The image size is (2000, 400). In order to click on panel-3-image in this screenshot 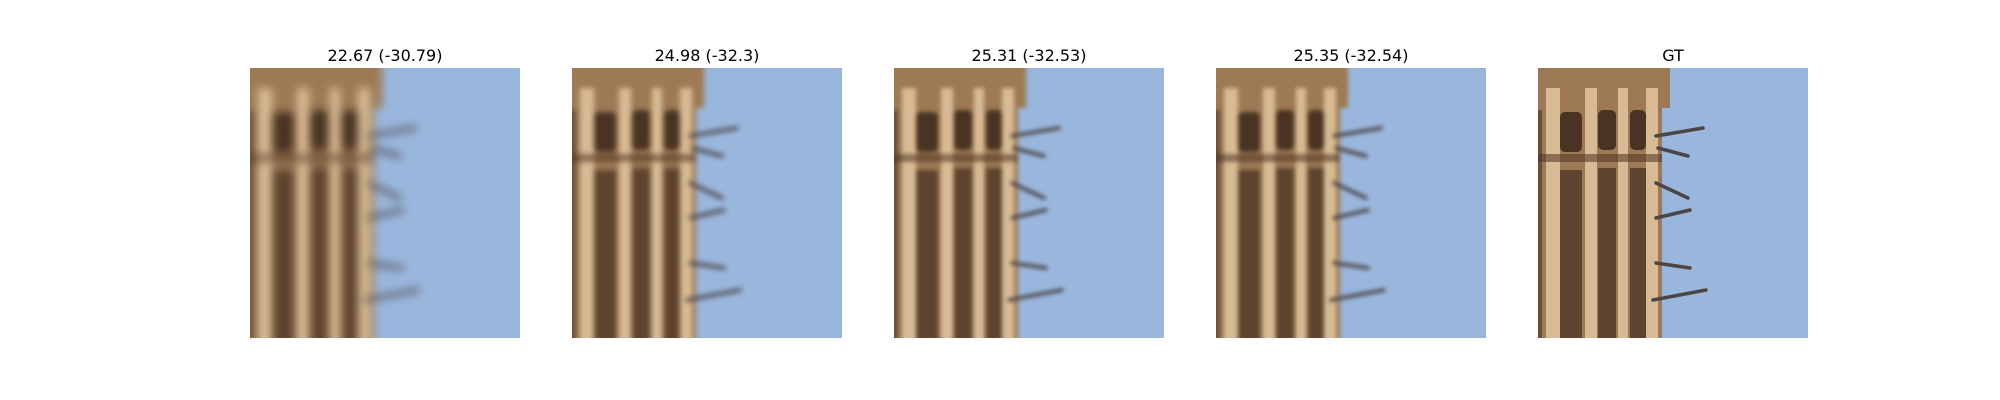, I will do `click(1029, 203)`.